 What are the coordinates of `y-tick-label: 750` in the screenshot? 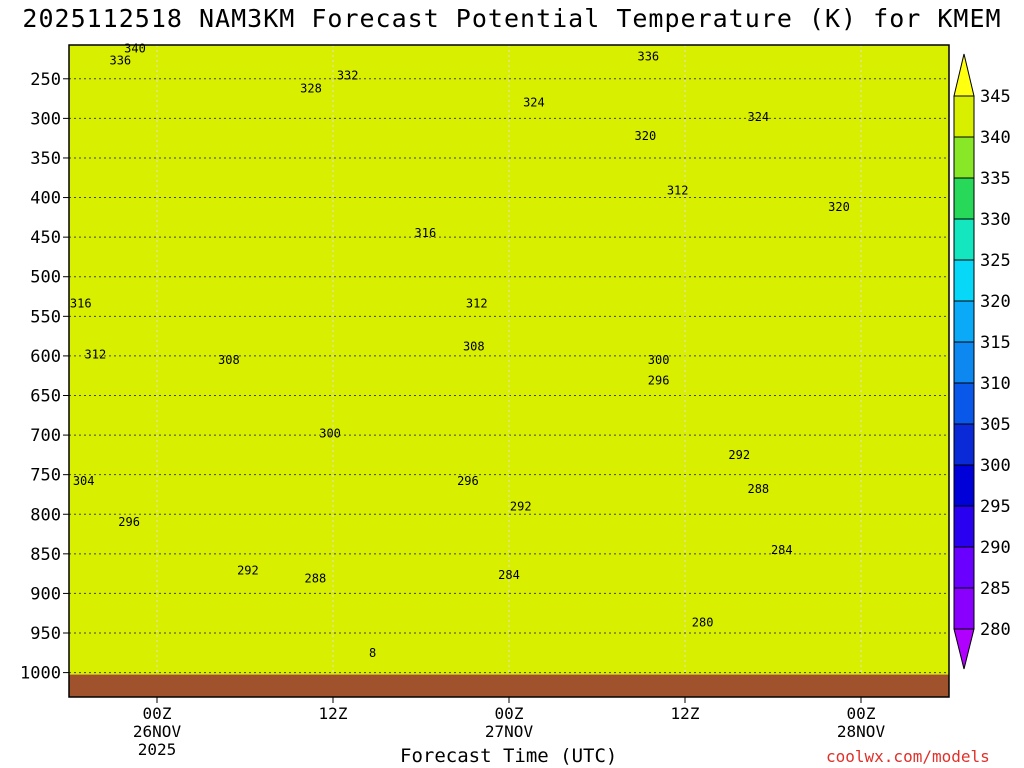 It's located at (45, 476).